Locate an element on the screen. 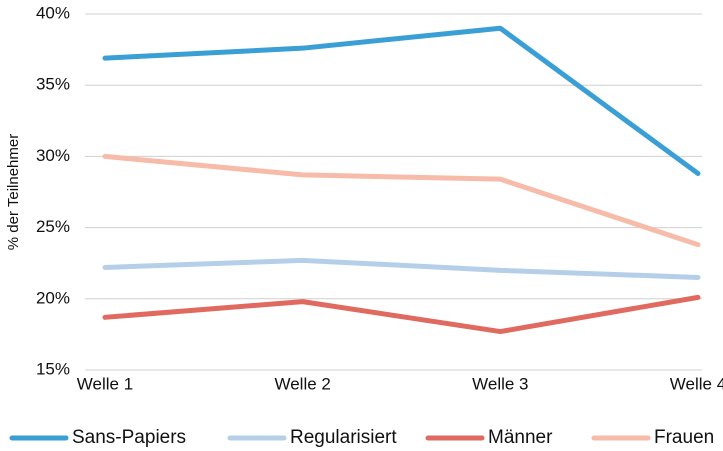 This screenshot has width=723, height=451. x-tick-label: Welle 2 is located at coordinates (302, 383).